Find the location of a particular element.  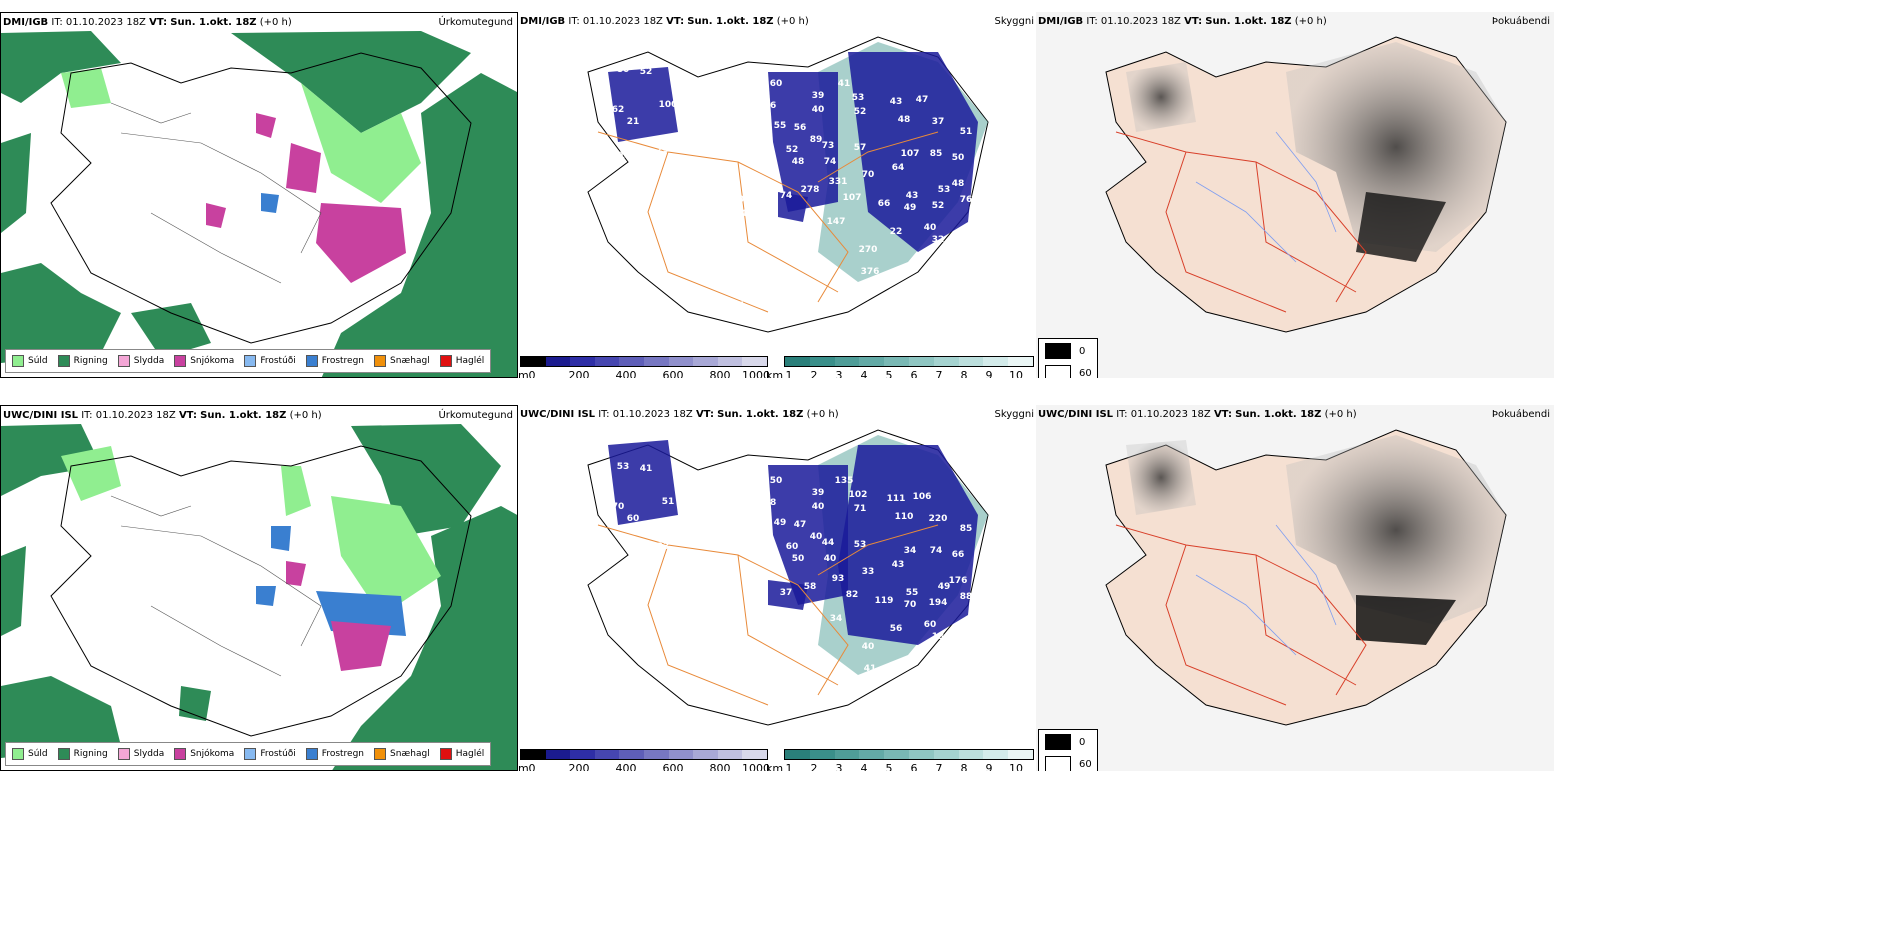

colorbar-tick: 600 is located at coordinates (673, 373).